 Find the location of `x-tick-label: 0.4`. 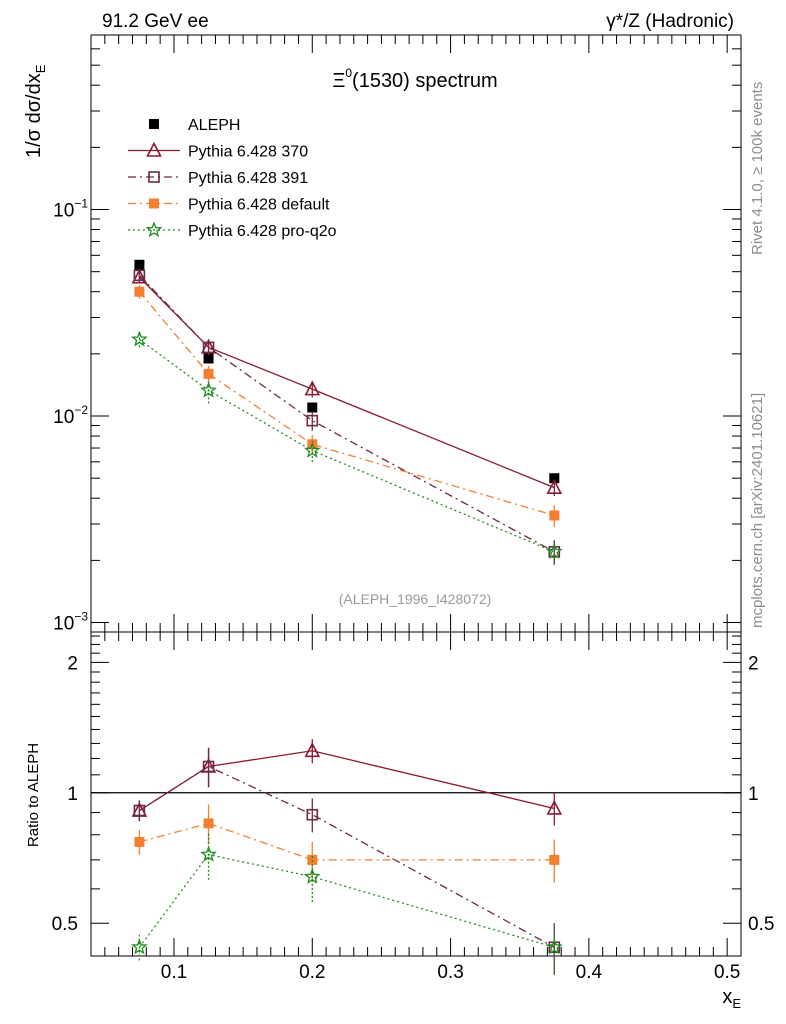

x-tick-label: 0.4 is located at coordinates (589, 972).